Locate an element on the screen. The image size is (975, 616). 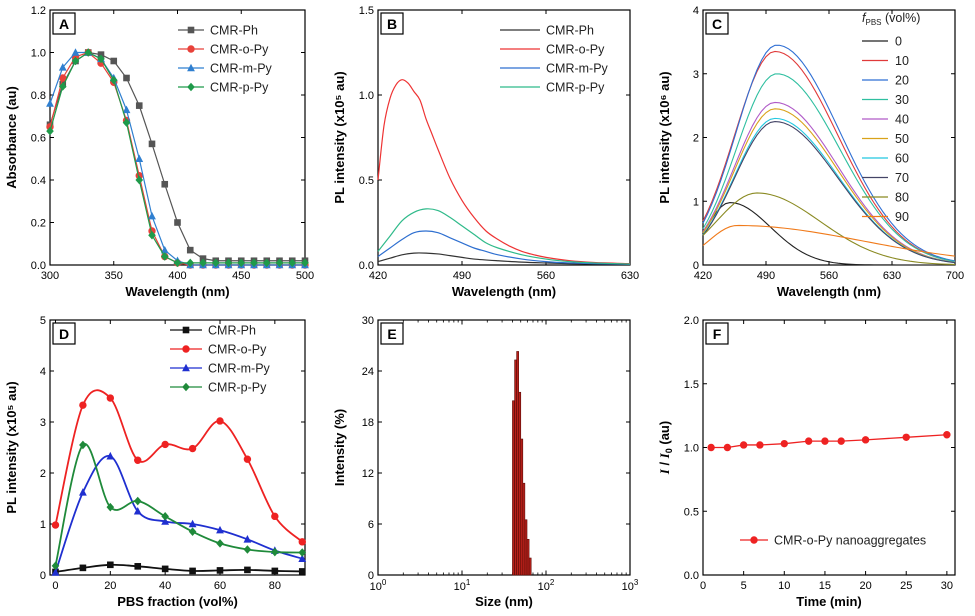
panel-label: F is located at coordinates (717, 334).